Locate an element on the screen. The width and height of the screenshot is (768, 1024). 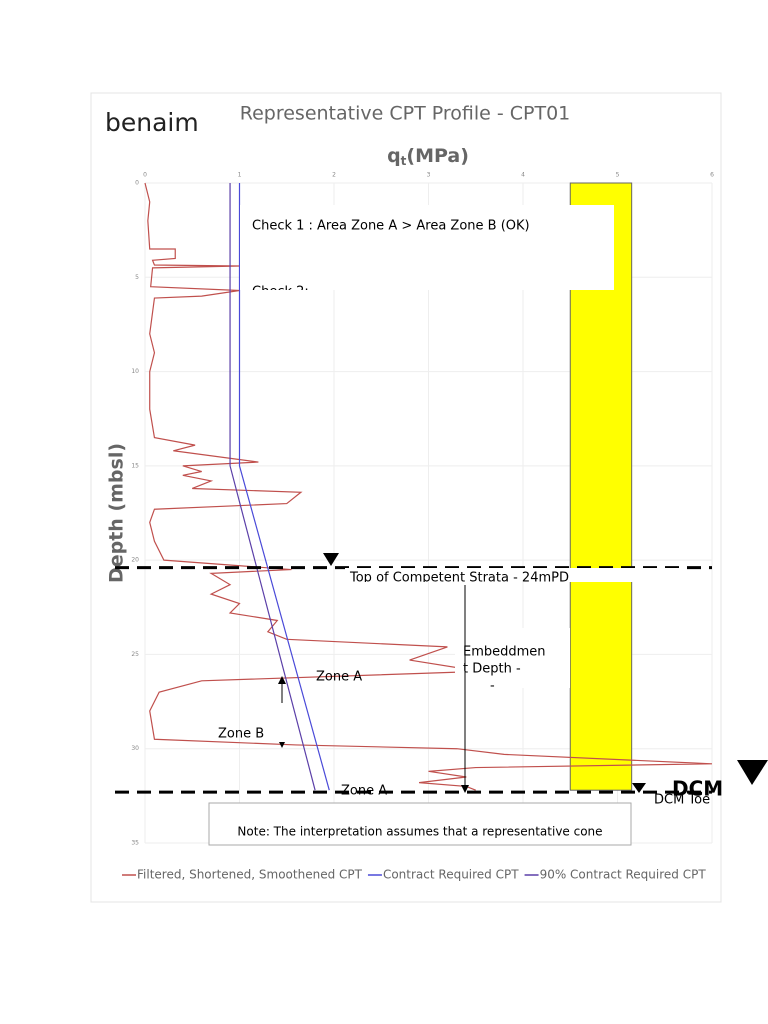
y-tick-label: 25 is located at coordinates (135, 654).